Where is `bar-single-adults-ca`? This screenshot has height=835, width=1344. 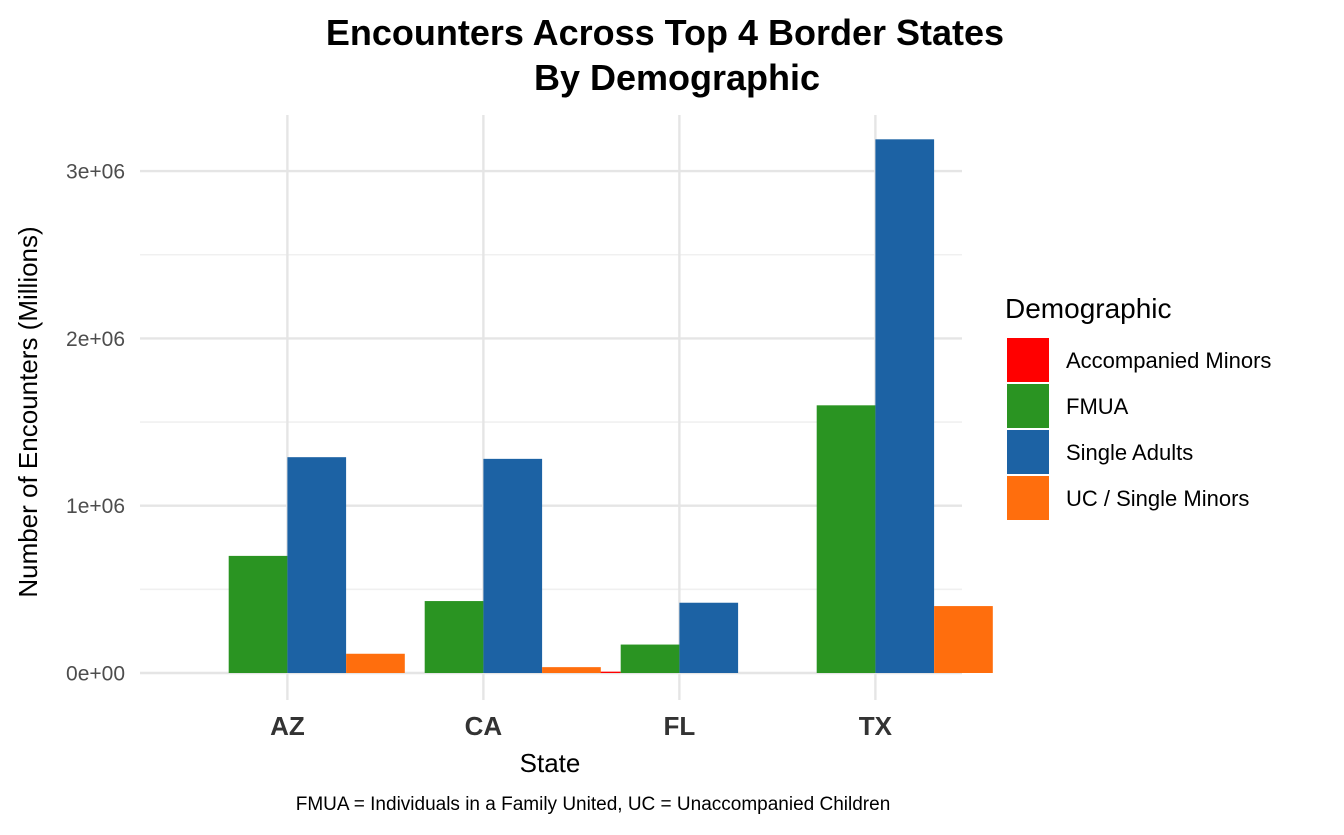 bar-single-adults-ca is located at coordinates (513, 565).